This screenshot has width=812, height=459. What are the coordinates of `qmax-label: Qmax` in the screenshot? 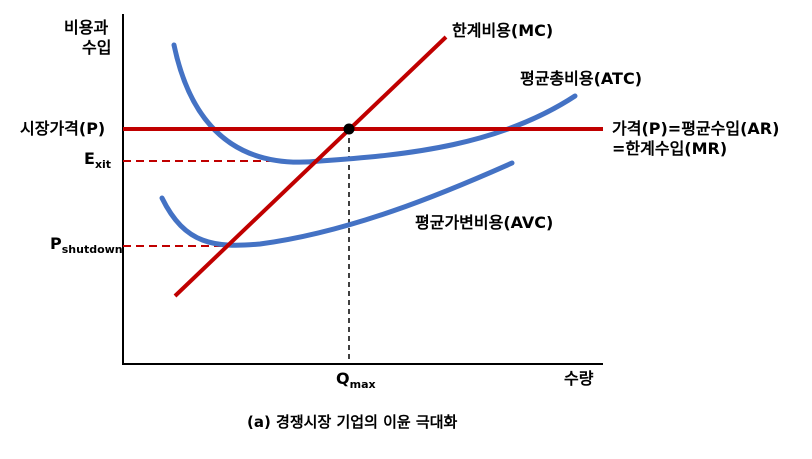 It's located at (356, 380).